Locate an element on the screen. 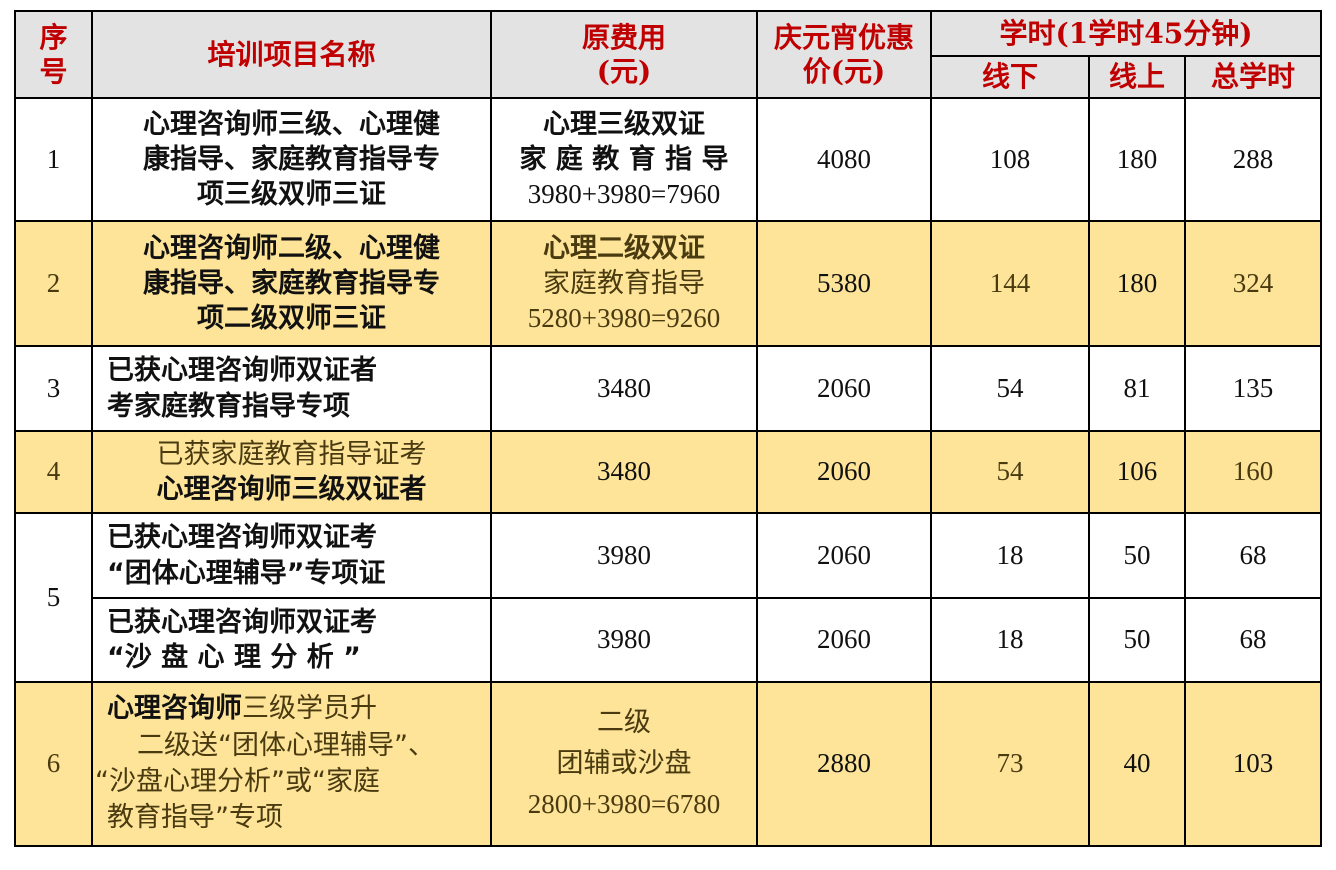  header-online: 线上 is located at coordinates (1137, 77).